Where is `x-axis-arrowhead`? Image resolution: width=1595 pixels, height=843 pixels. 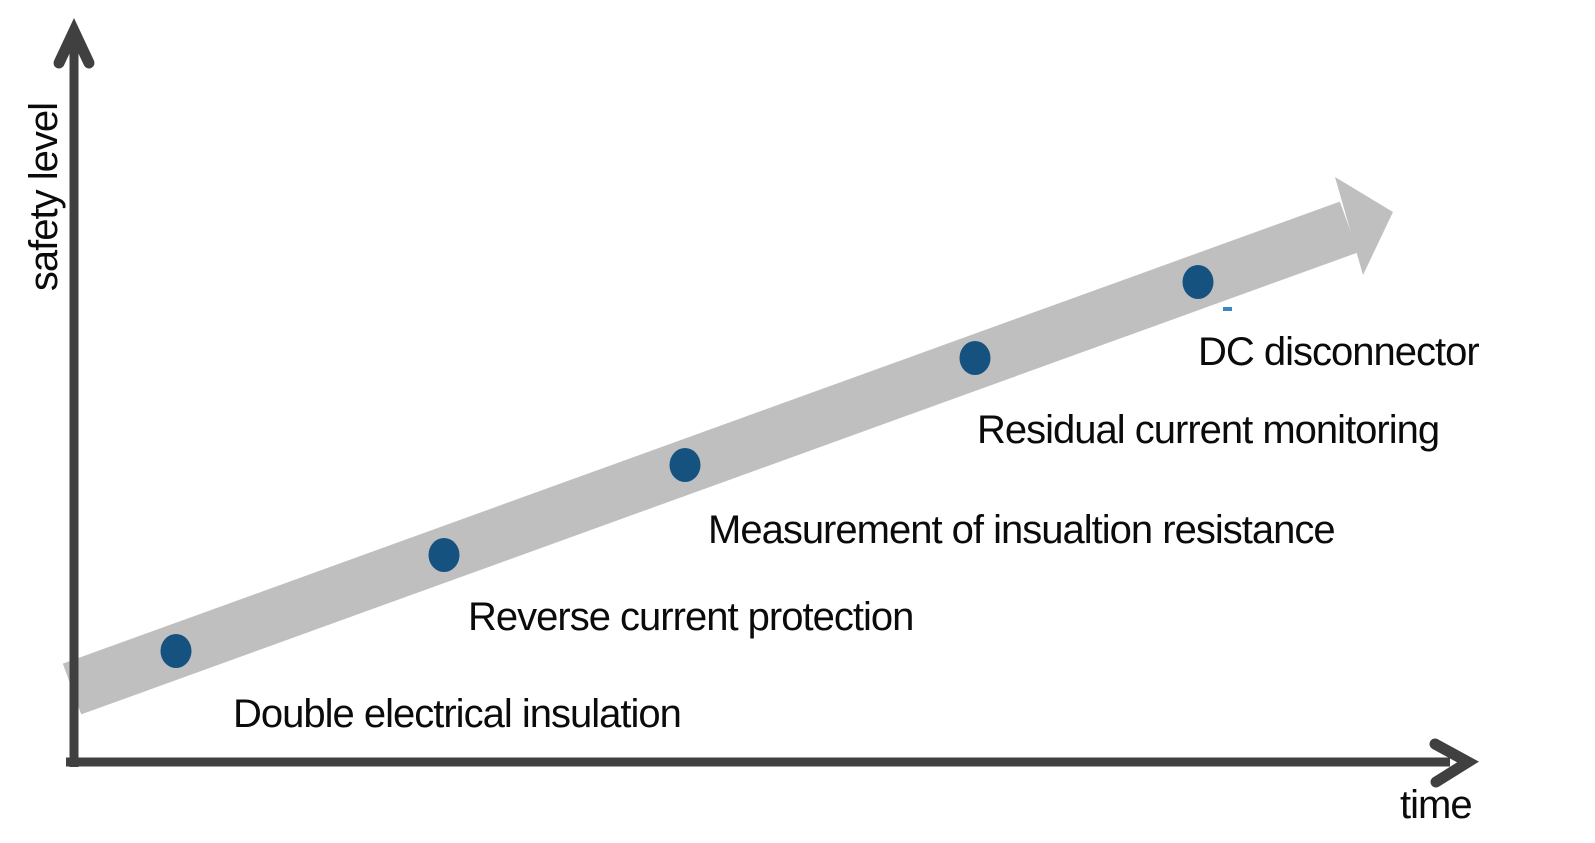 x-axis-arrowhead is located at coordinates (1454, 763).